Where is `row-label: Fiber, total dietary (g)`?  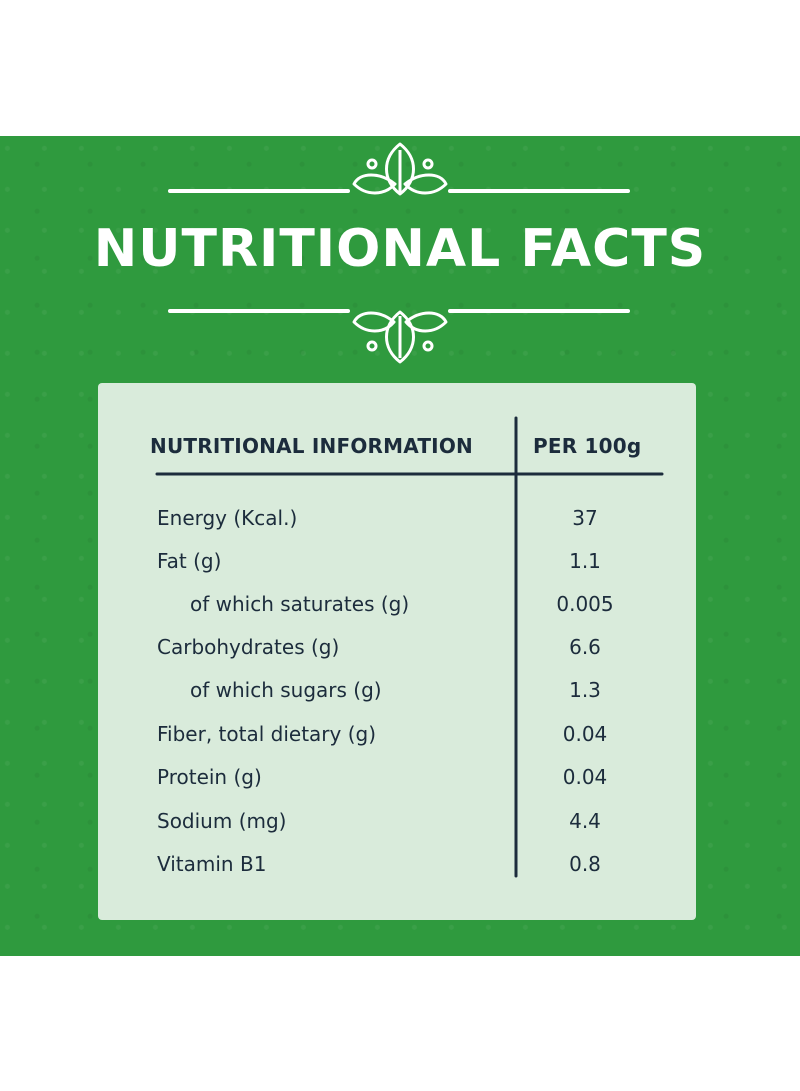 row-label: Fiber, total dietary (g) is located at coordinates (267, 734).